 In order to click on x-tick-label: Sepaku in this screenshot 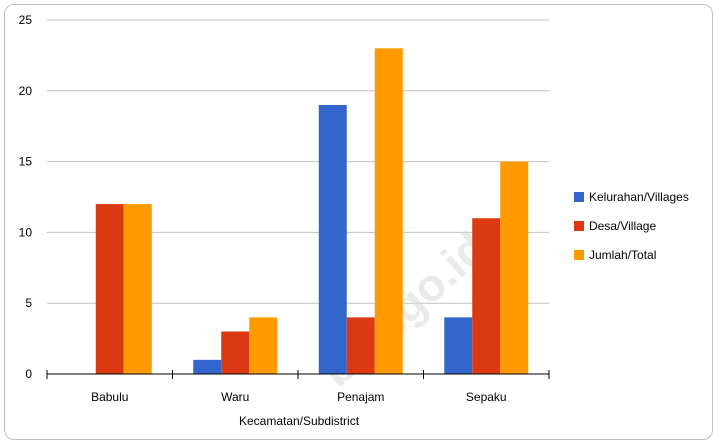, I will do `click(486, 397)`.